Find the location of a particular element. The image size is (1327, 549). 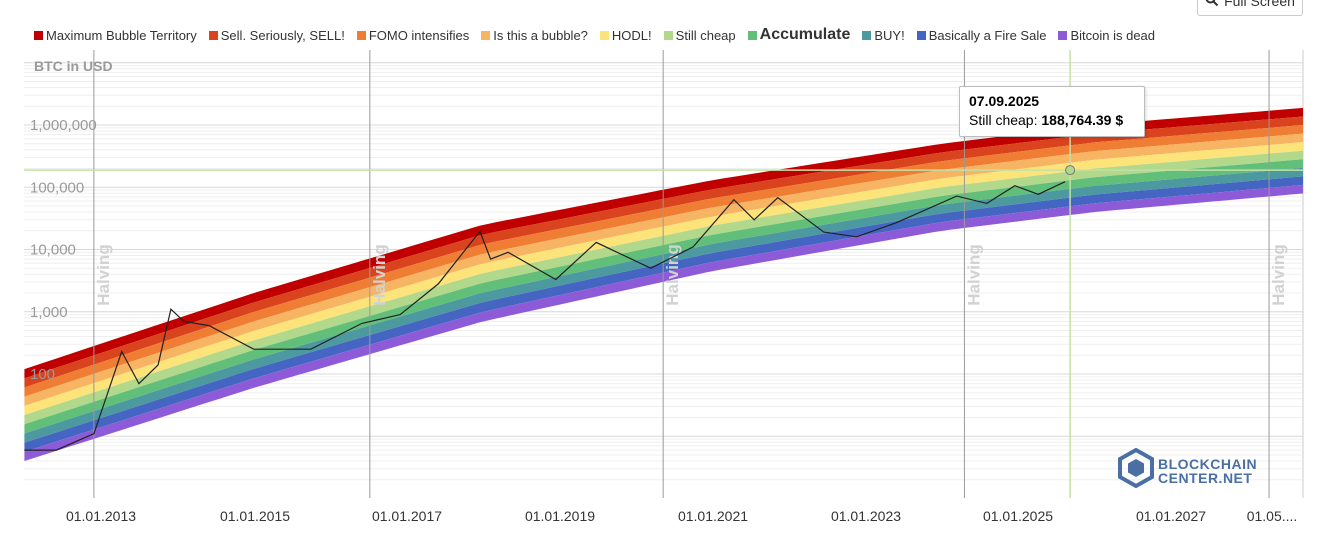

y-tick-label: 10,000 is located at coordinates (53, 250).